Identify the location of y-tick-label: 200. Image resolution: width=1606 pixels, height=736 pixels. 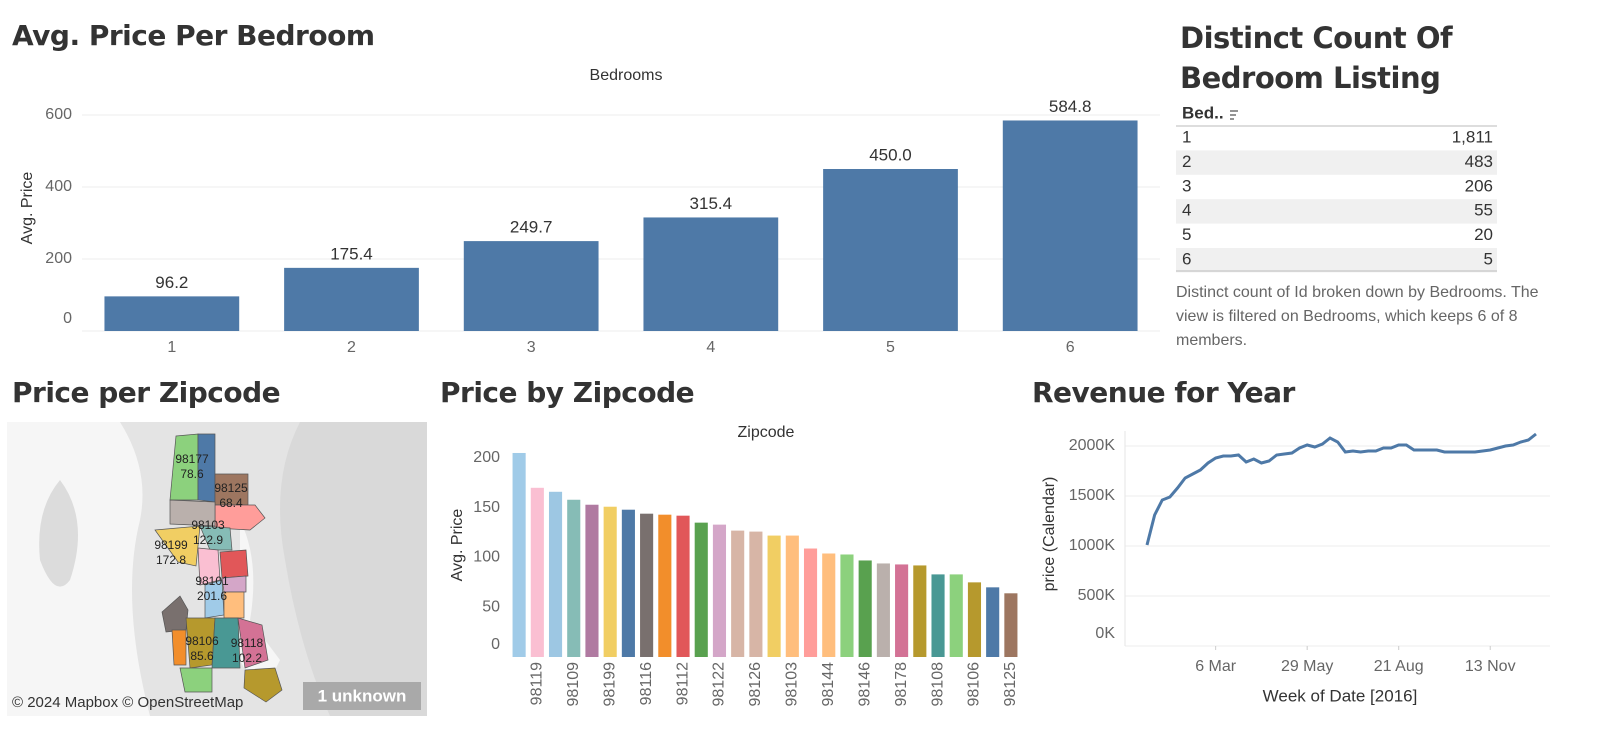
(486, 457).